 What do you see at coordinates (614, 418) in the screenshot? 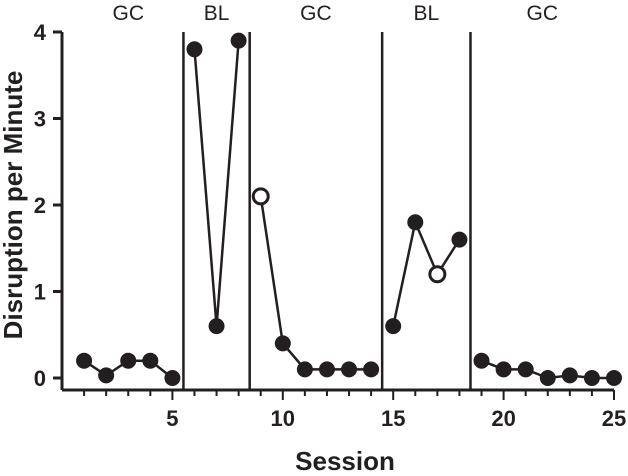
I see `x-tick-label: 25` at bounding box center [614, 418].